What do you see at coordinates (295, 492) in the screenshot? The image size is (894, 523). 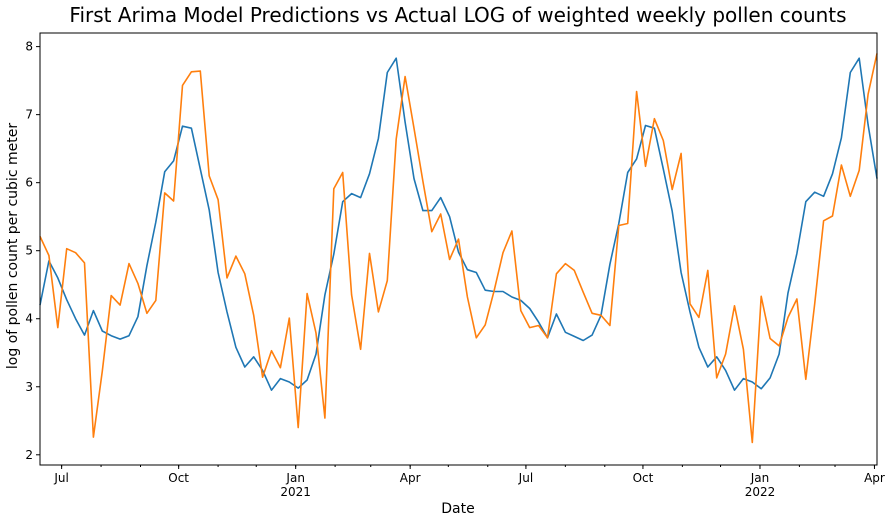 I see `x-tick-year-label: 2021` at bounding box center [295, 492].